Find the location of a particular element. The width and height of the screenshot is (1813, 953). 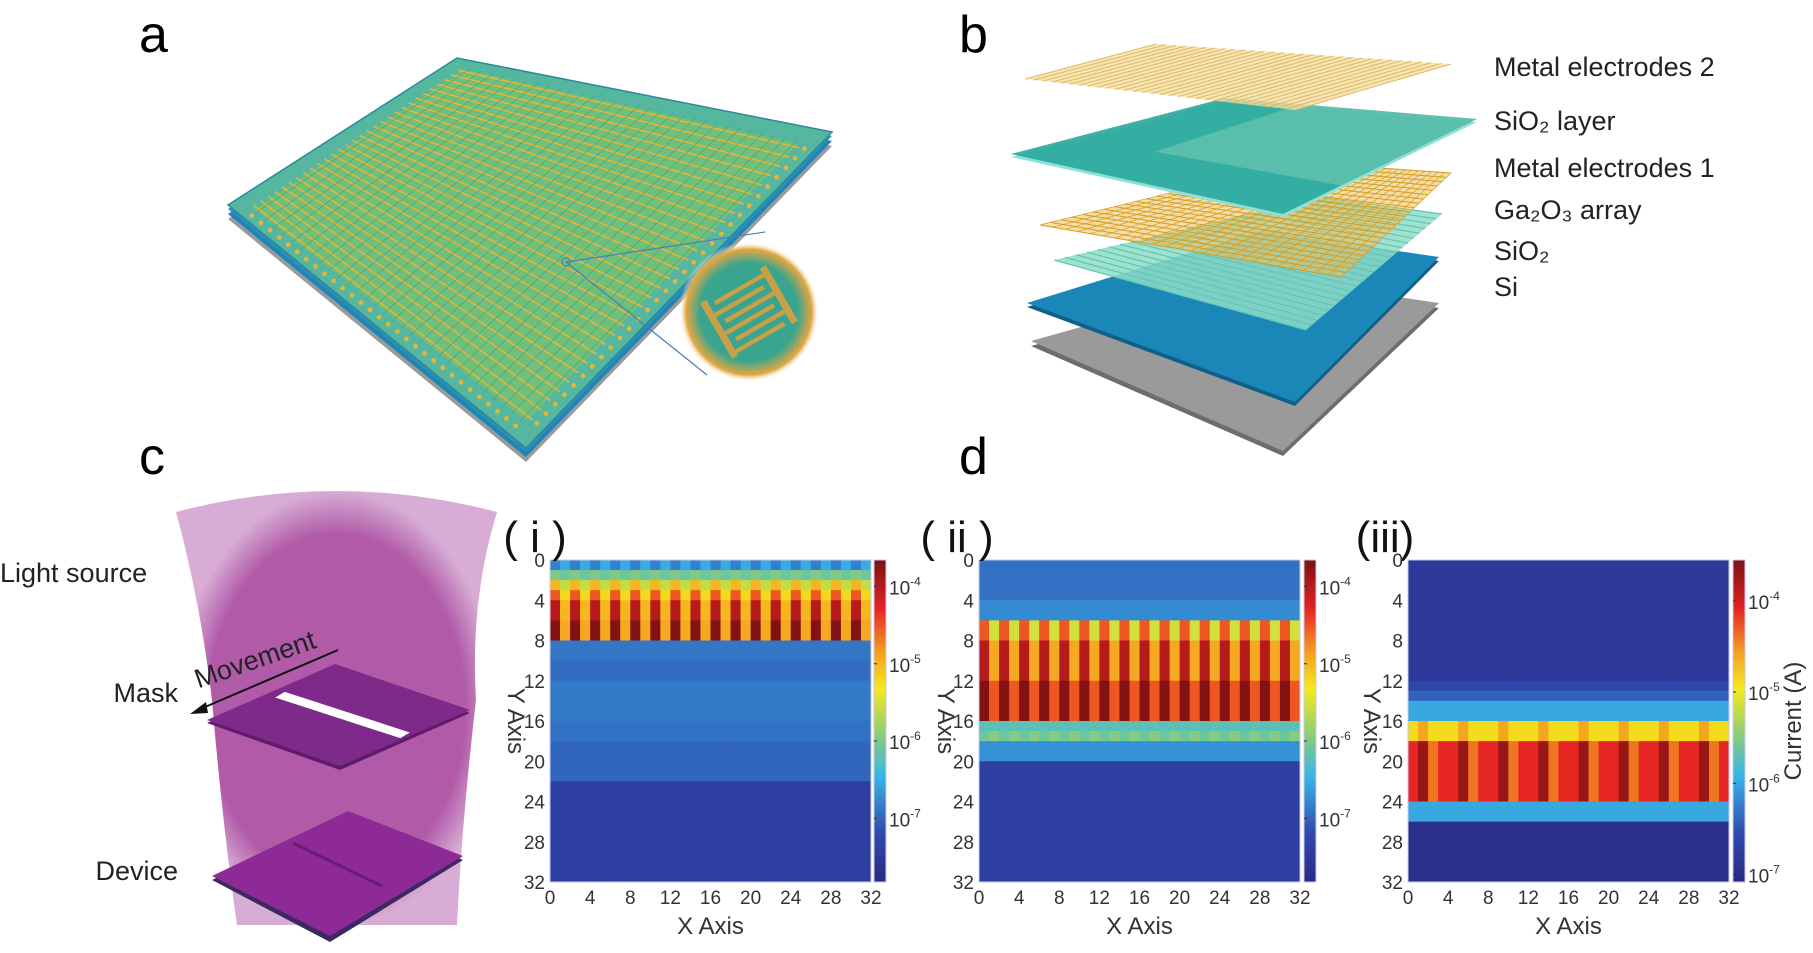

colorbar-tick-label: 10-6 is located at coordinates (905, 741).